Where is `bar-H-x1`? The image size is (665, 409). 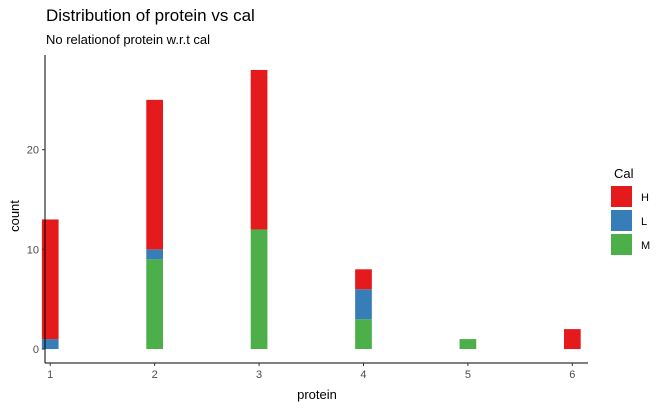 bar-H-x1 is located at coordinates (50, 279).